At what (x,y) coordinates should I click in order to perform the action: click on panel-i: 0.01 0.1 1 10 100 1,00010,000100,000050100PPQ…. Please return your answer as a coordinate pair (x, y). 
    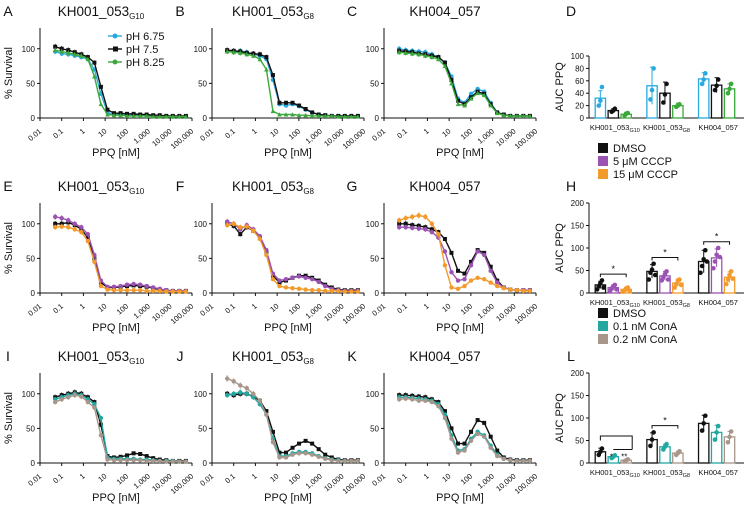
    Looking at the image, I should click on (99, 426).